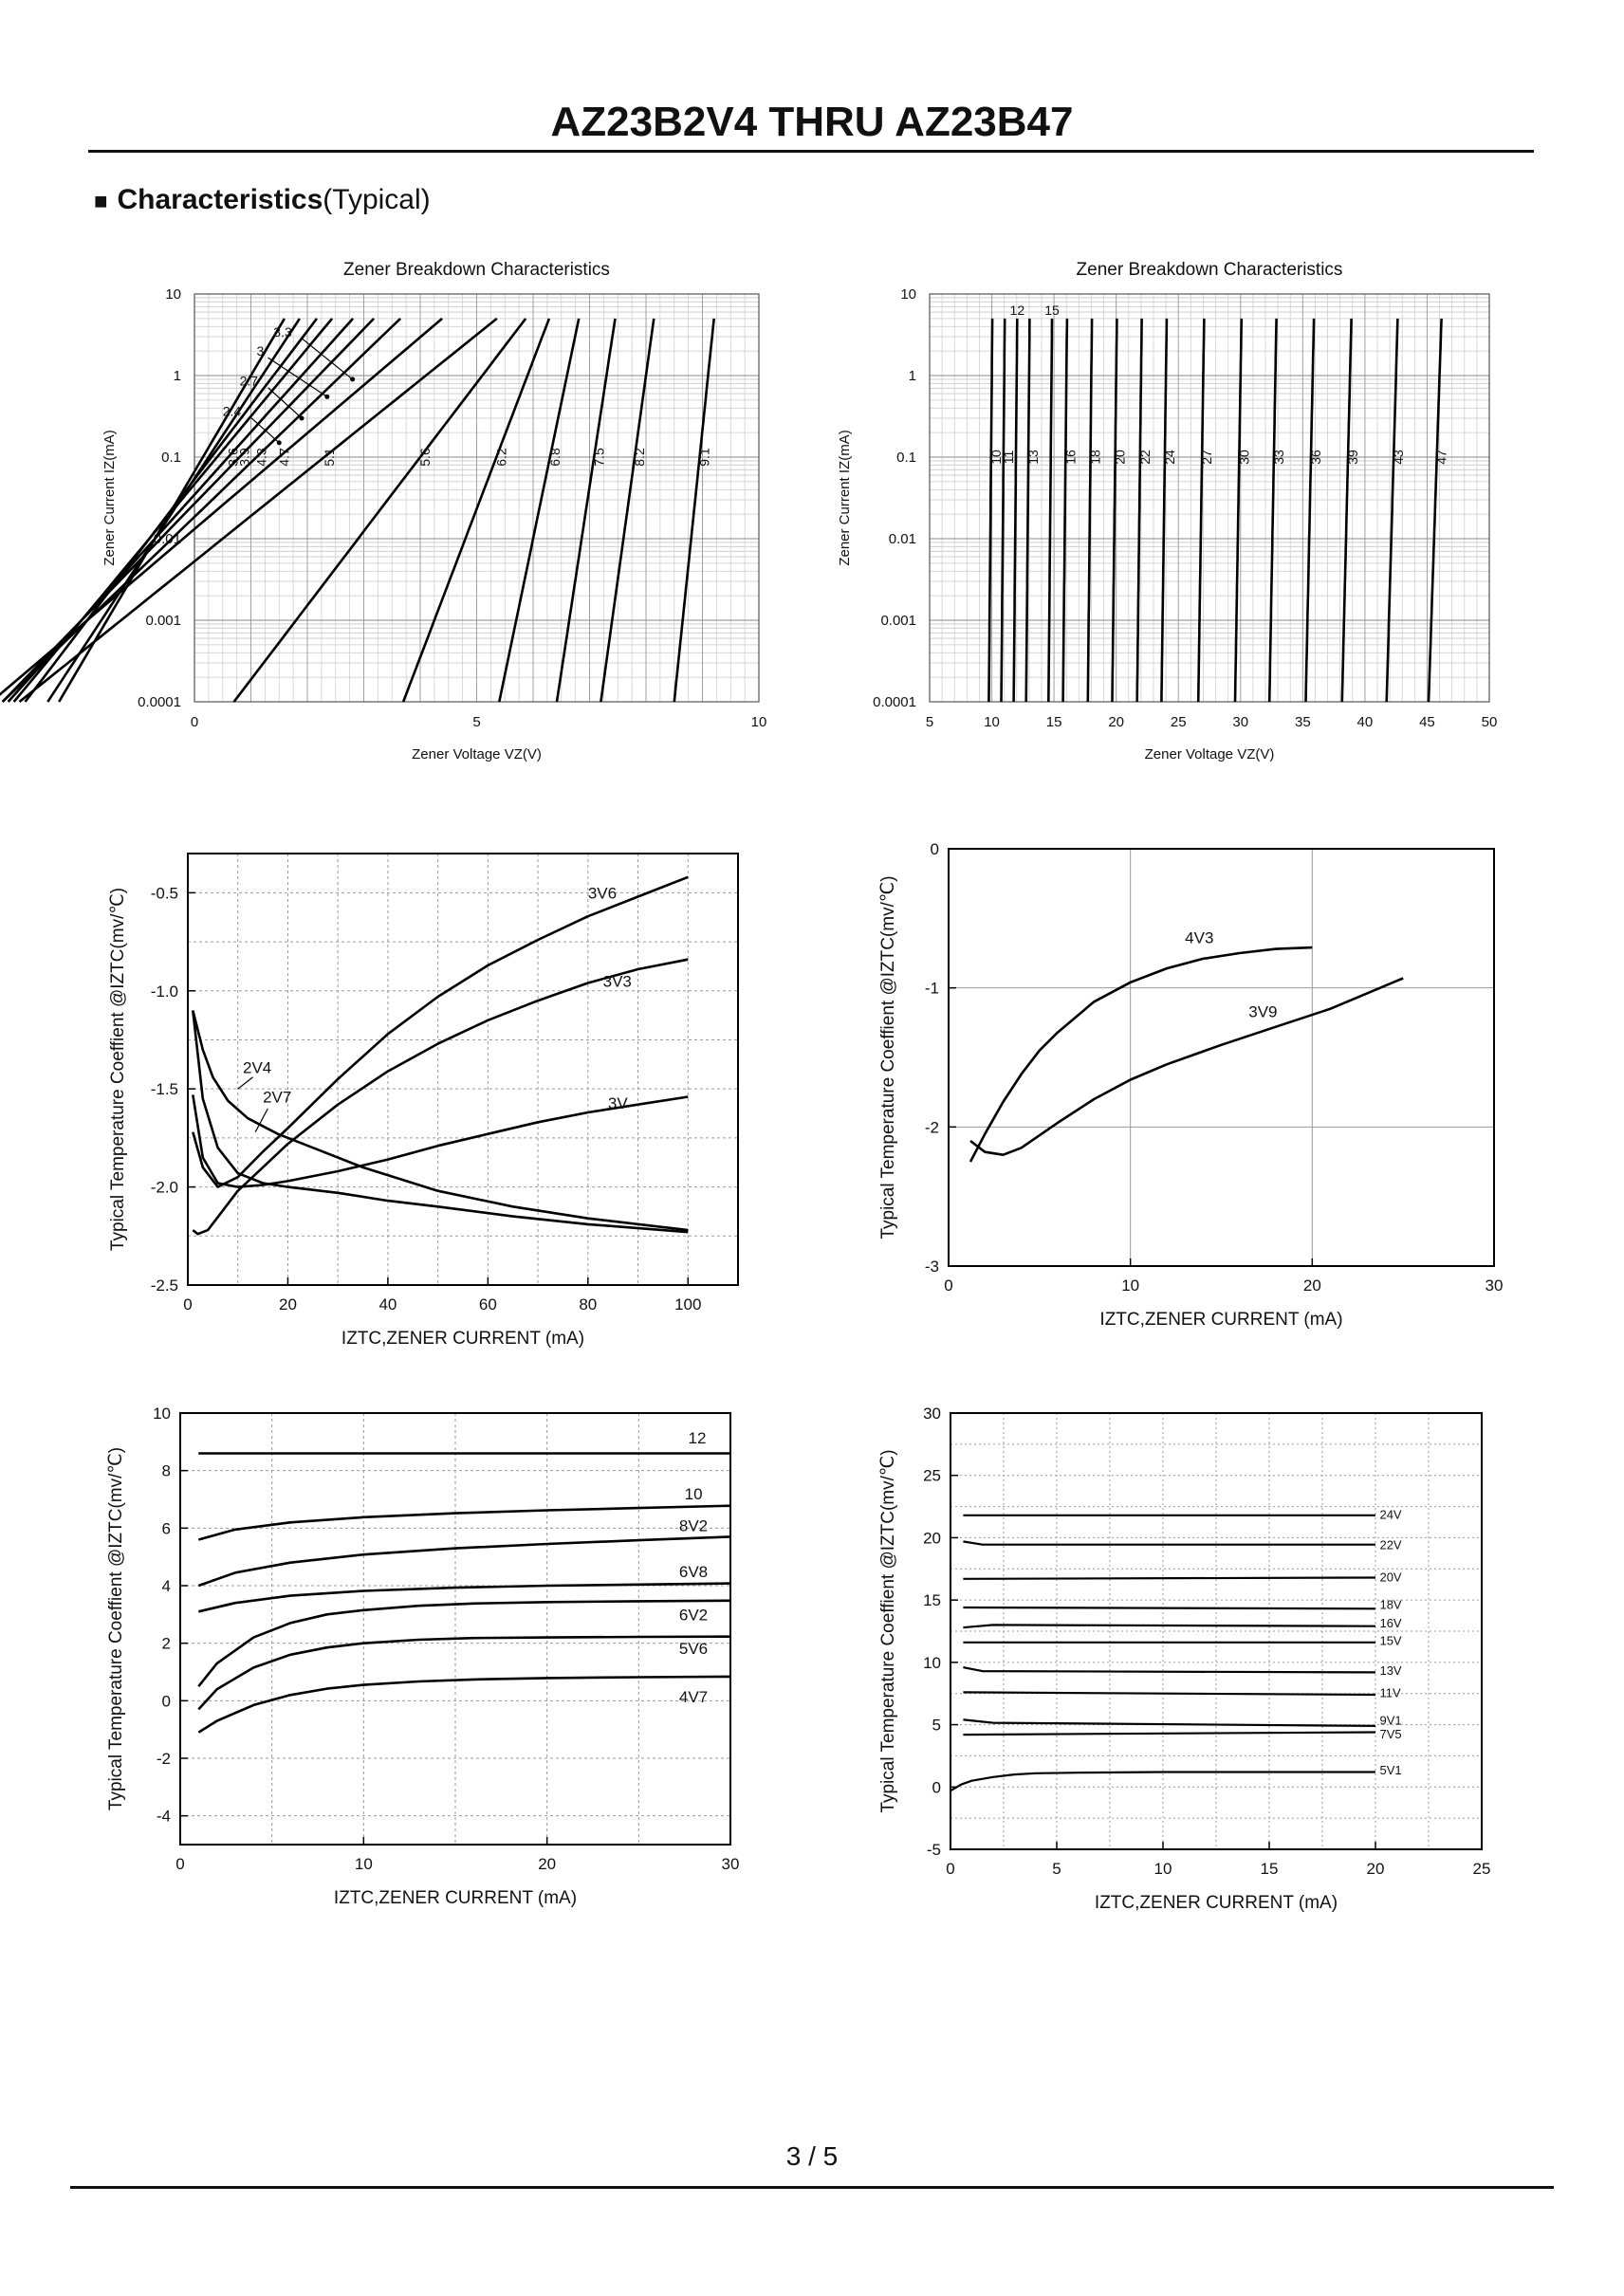 The width and height of the screenshot is (1624, 2296). Describe the element at coordinates (165, 893) in the screenshot. I see `y-tick-label: -0.5` at that location.